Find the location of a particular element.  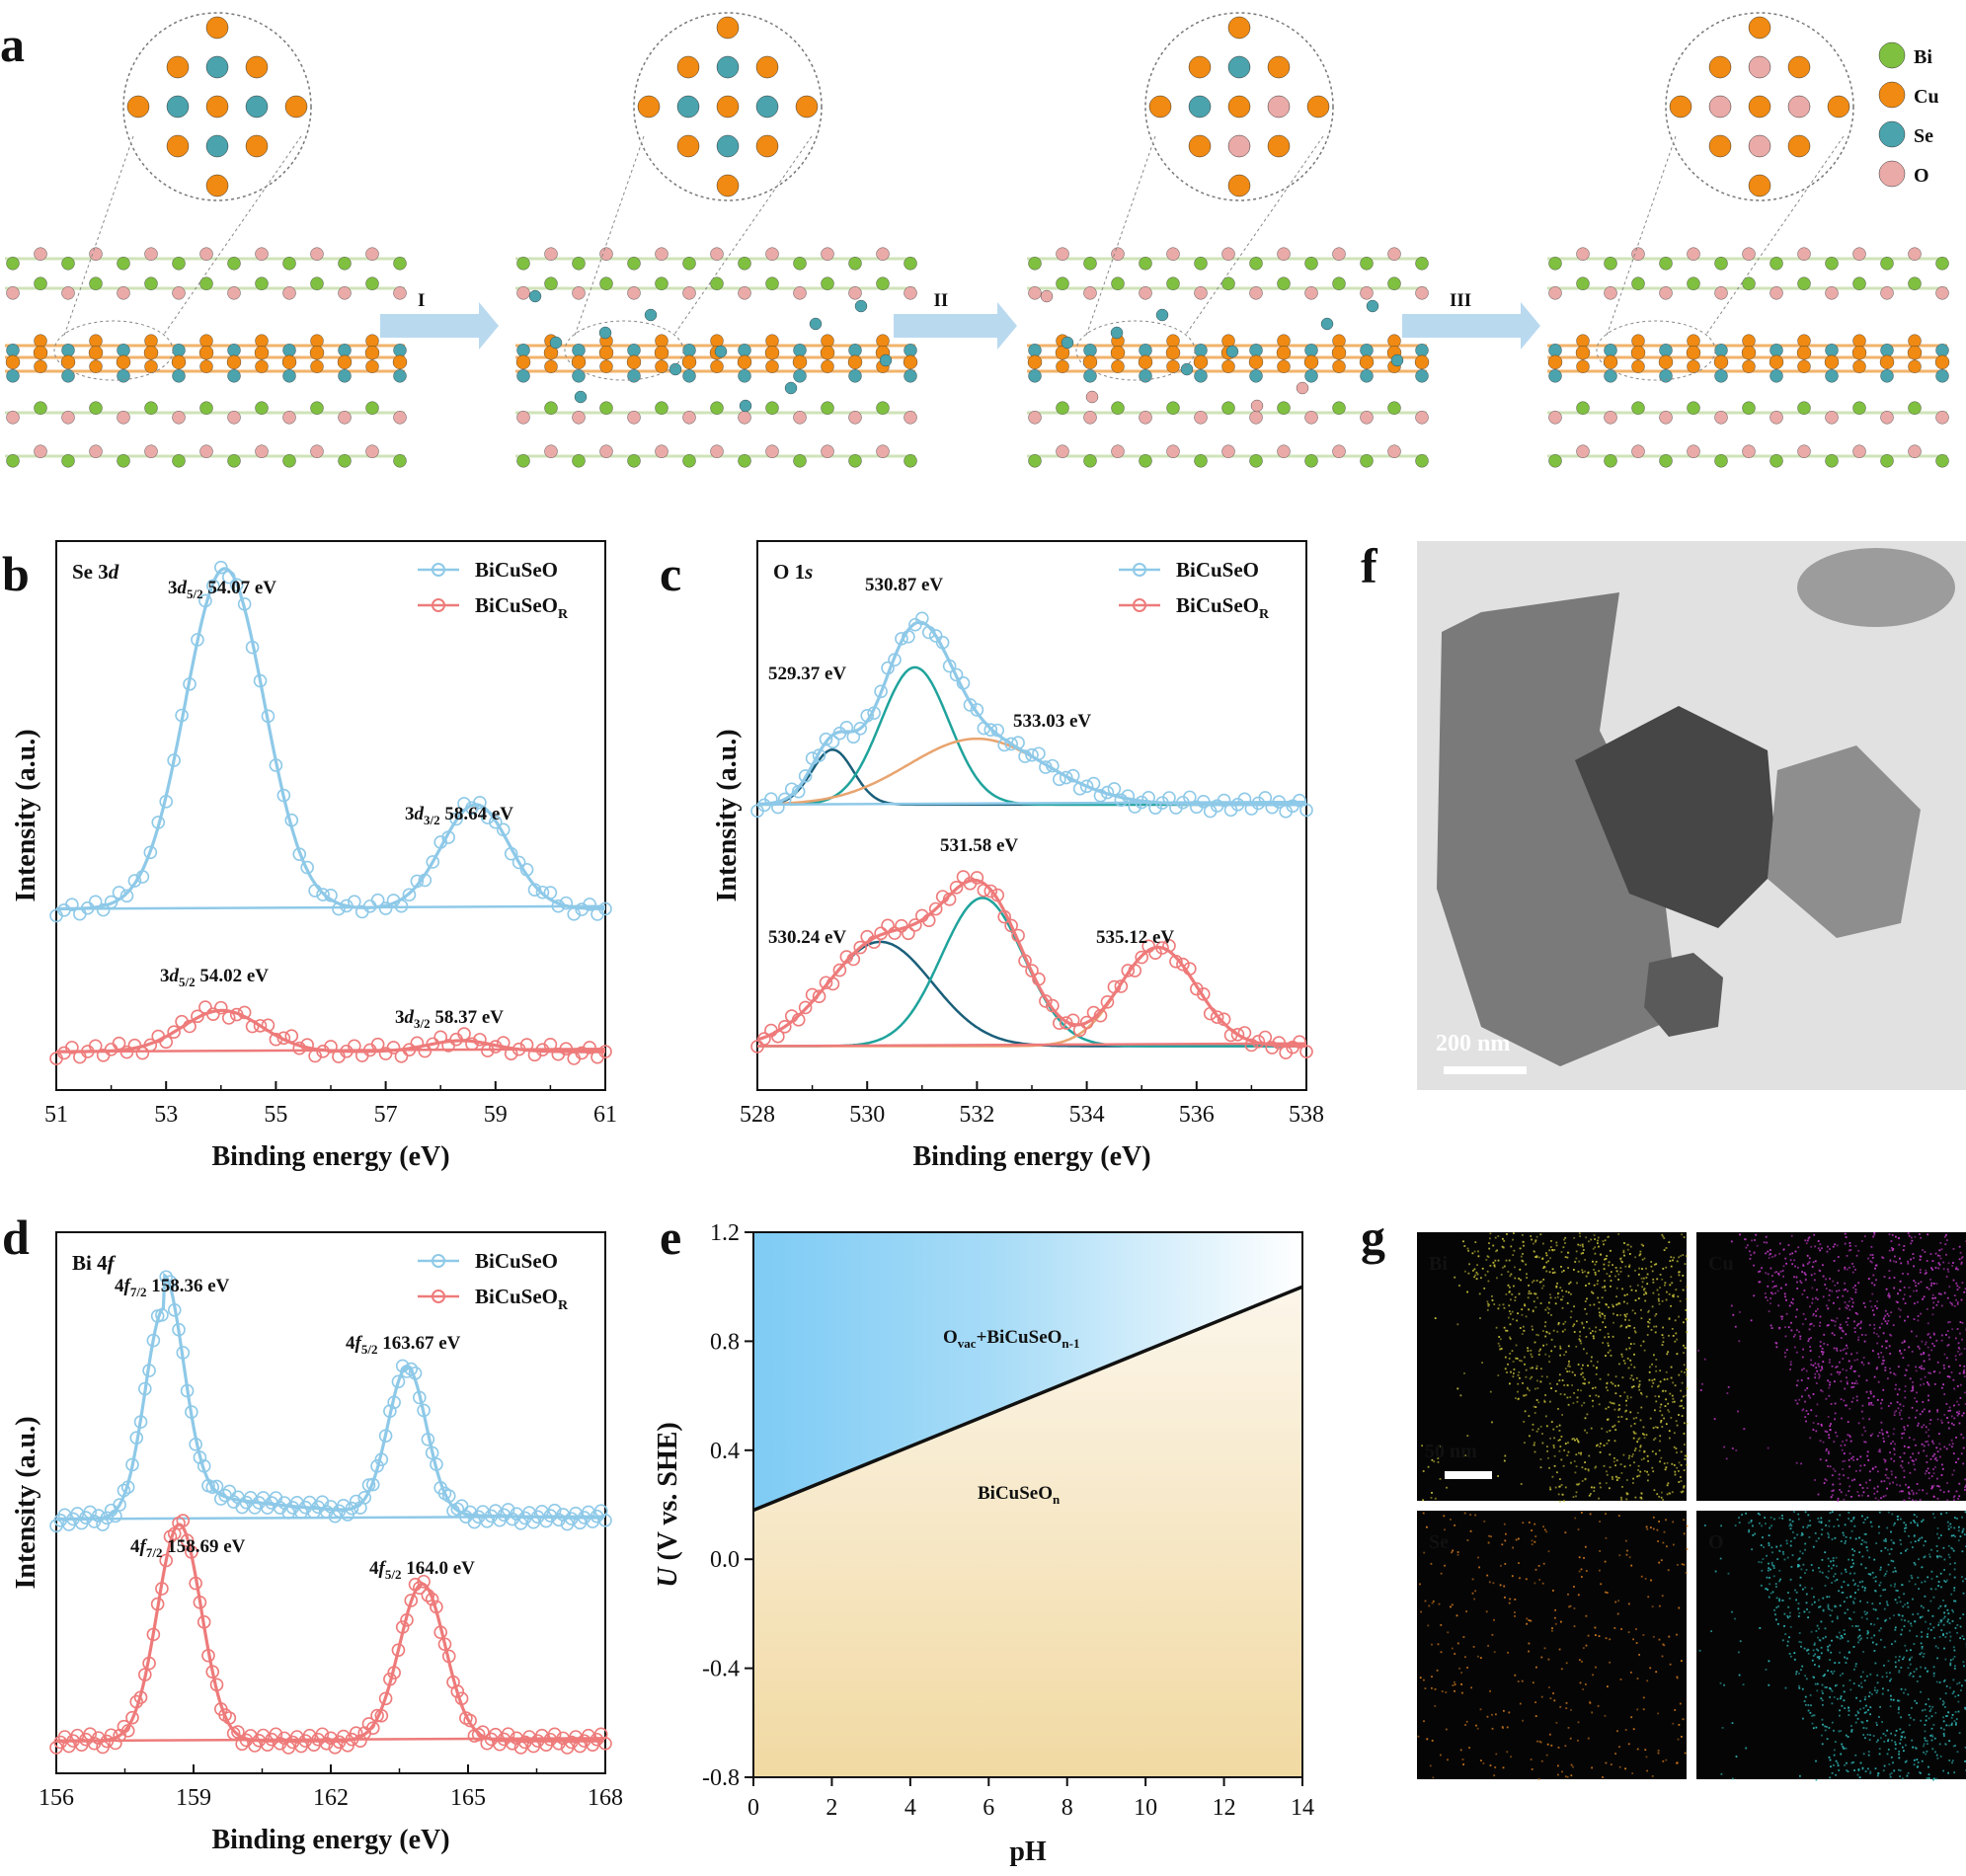

x-tick-label: 6 is located at coordinates (989, 1808).